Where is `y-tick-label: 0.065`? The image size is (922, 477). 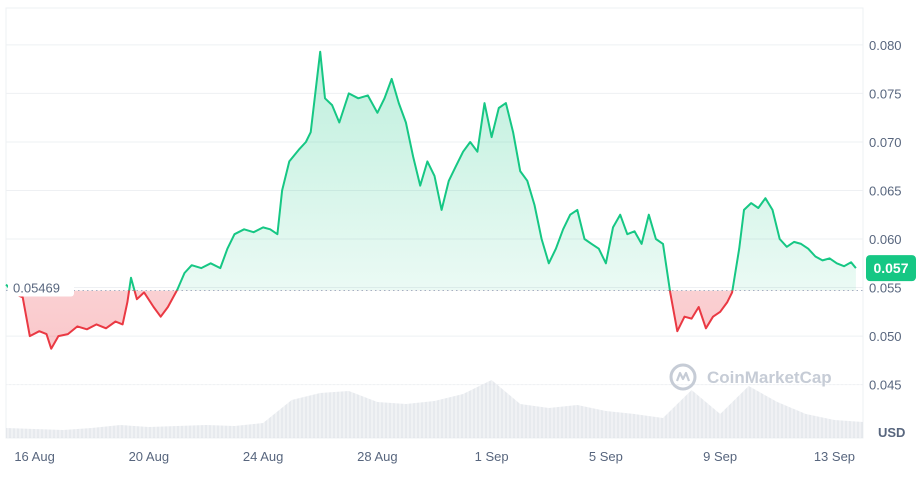
y-tick-label: 0.065 is located at coordinates (885, 190).